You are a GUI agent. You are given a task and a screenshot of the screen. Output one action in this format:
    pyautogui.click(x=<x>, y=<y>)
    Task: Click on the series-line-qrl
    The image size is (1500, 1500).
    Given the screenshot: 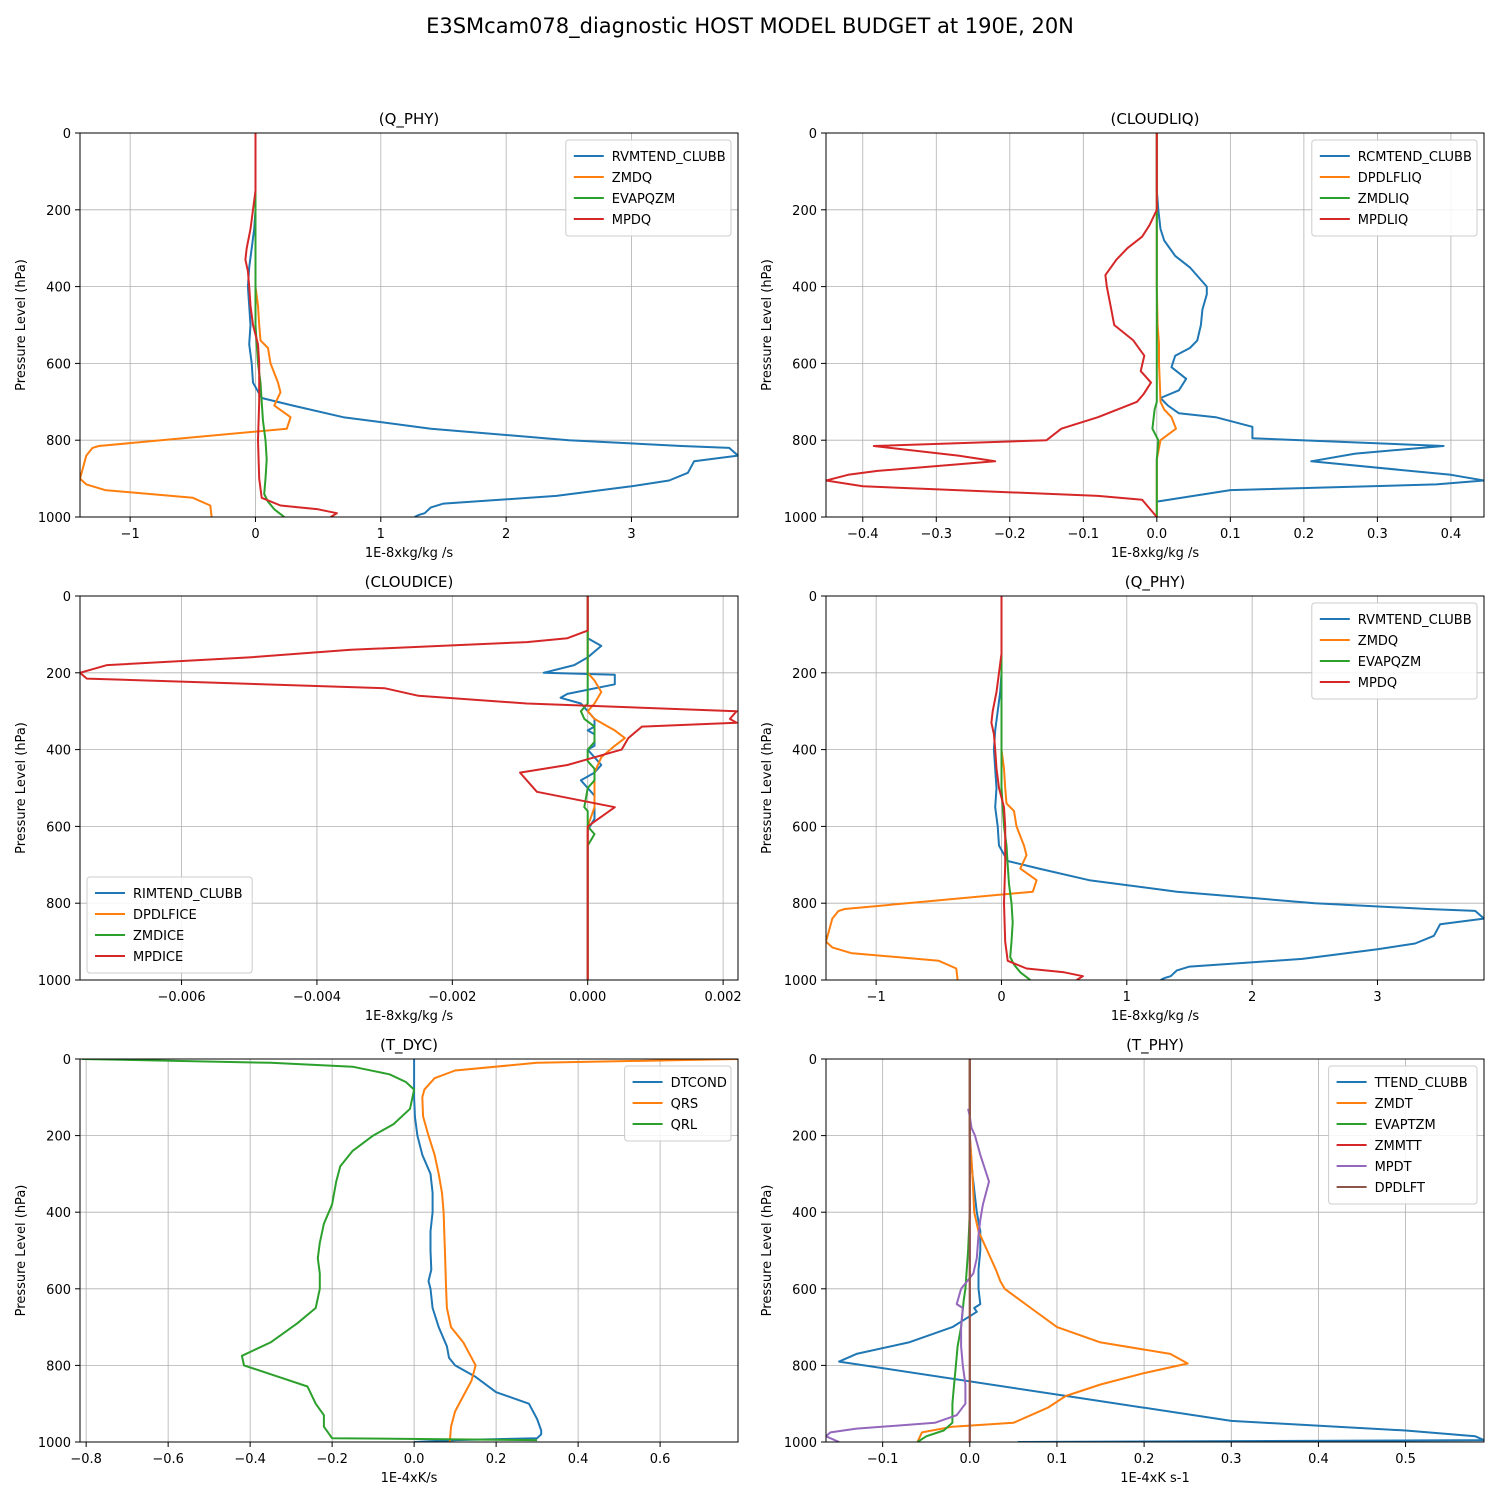 What is the action you would take?
    pyautogui.click(x=309, y=1250)
    